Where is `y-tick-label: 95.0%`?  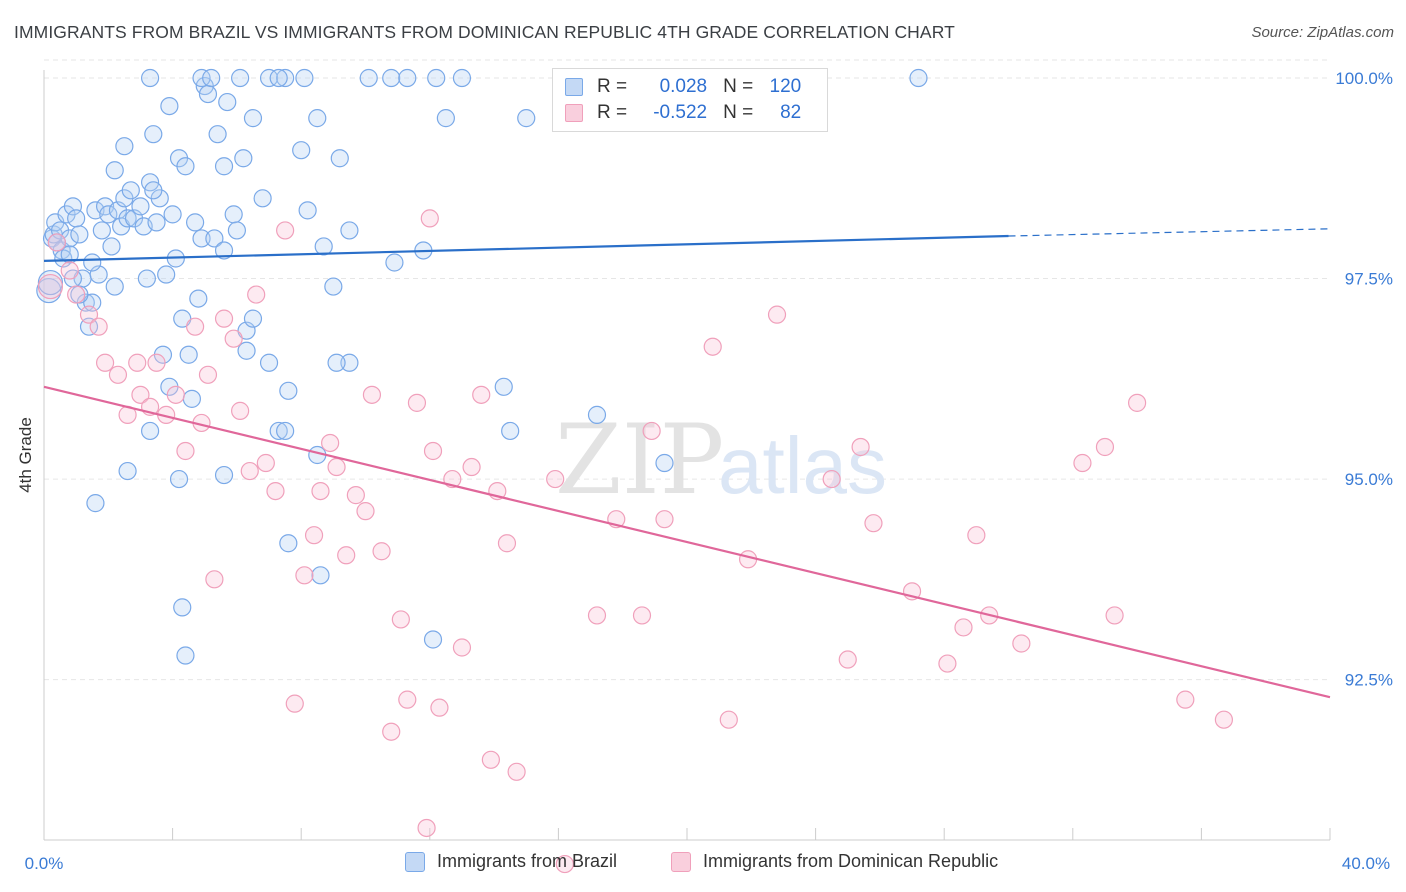
y-tick-label: 95.0% is located at coordinates (1369, 479).